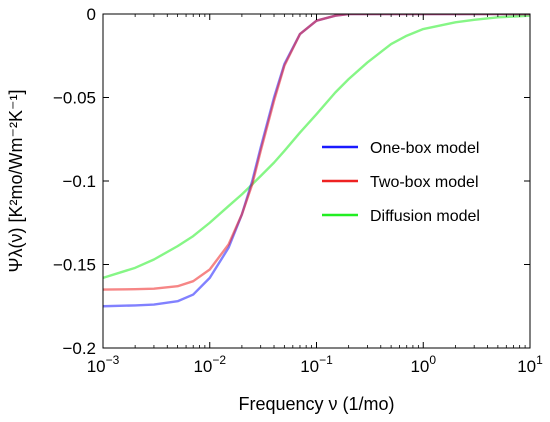  What do you see at coordinates (79, 181) in the screenshot?
I see `y-tick-label: −0.1` at bounding box center [79, 181].